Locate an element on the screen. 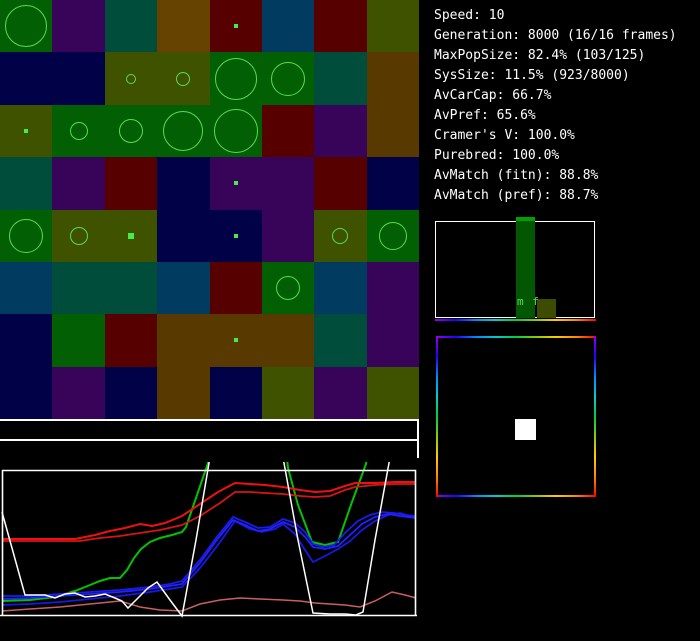 This screenshot has height=641, width=700. stat-line: AvPref: 65.6% is located at coordinates (485, 115).